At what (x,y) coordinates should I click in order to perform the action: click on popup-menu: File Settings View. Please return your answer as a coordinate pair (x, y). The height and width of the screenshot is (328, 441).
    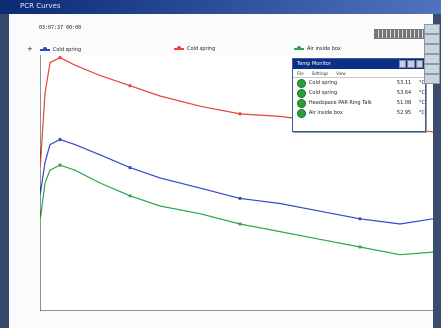
    Looking at the image, I should click on (359, 73).